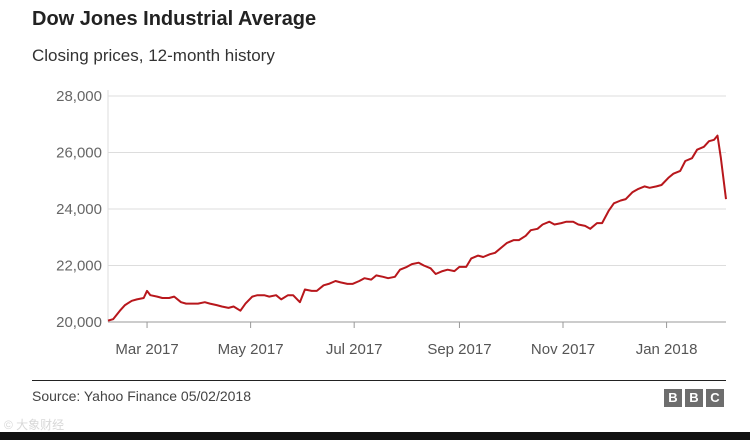 The height and width of the screenshot is (440, 750). What do you see at coordinates (79, 153) in the screenshot?
I see `y-tick-label: 26,000` at bounding box center [79, 153].